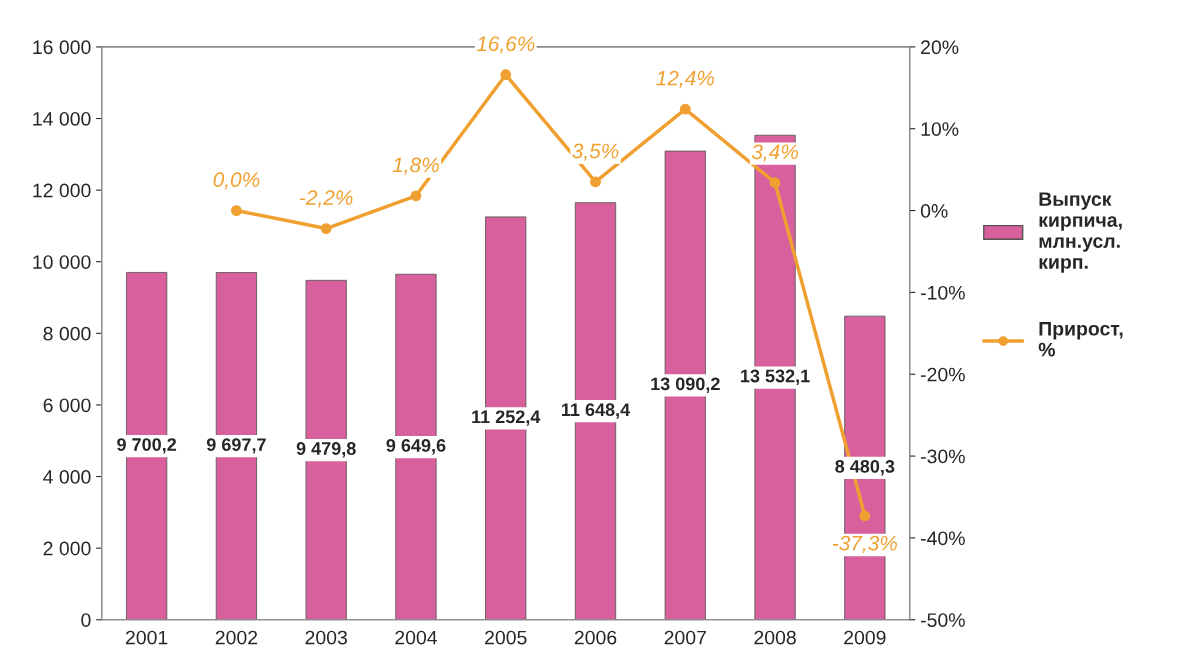 This screenshot has width=1197, height=670. I want to click on x-tick-label: 2006, so click(595, 637).